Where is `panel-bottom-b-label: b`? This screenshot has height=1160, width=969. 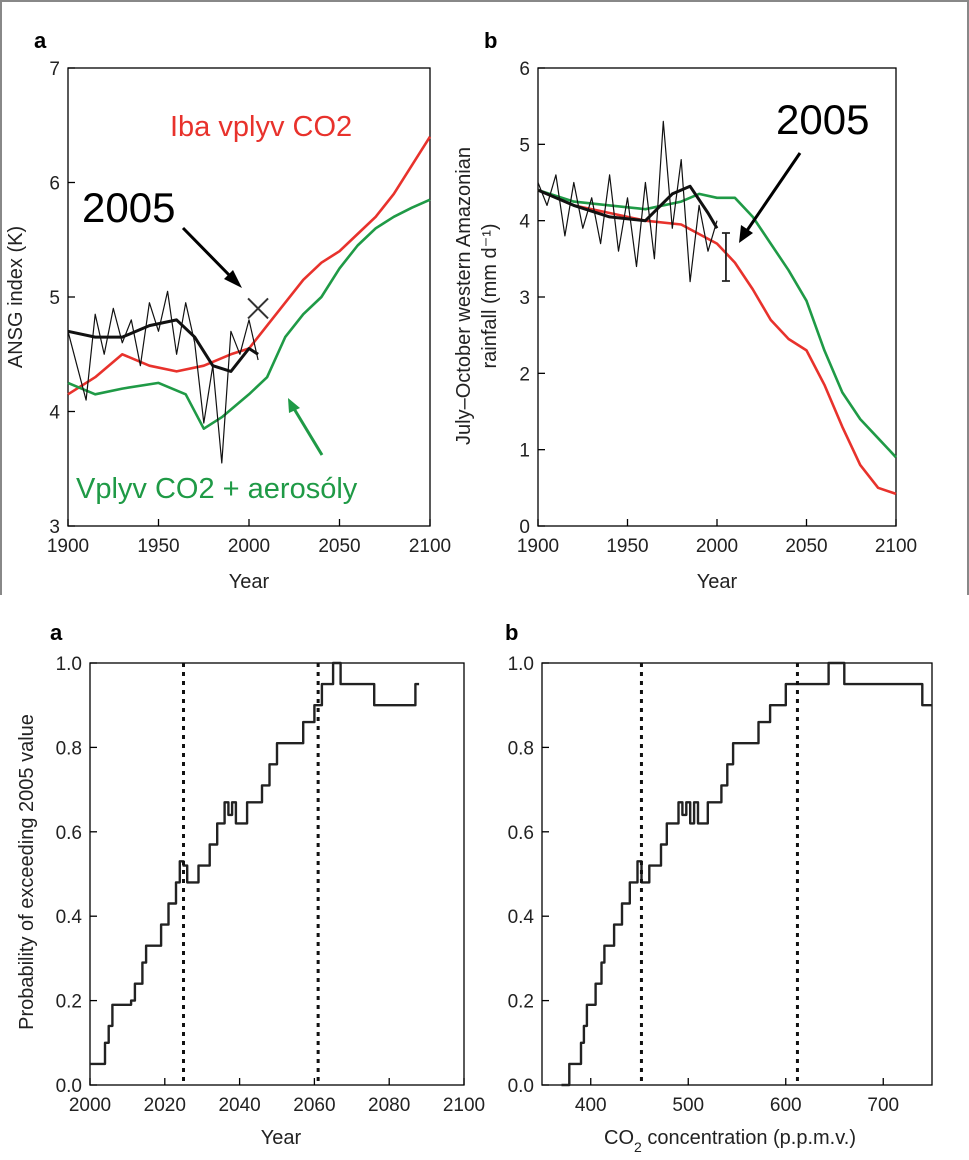 panel-bottom-b-label: b is located at coordinates (511, 632).